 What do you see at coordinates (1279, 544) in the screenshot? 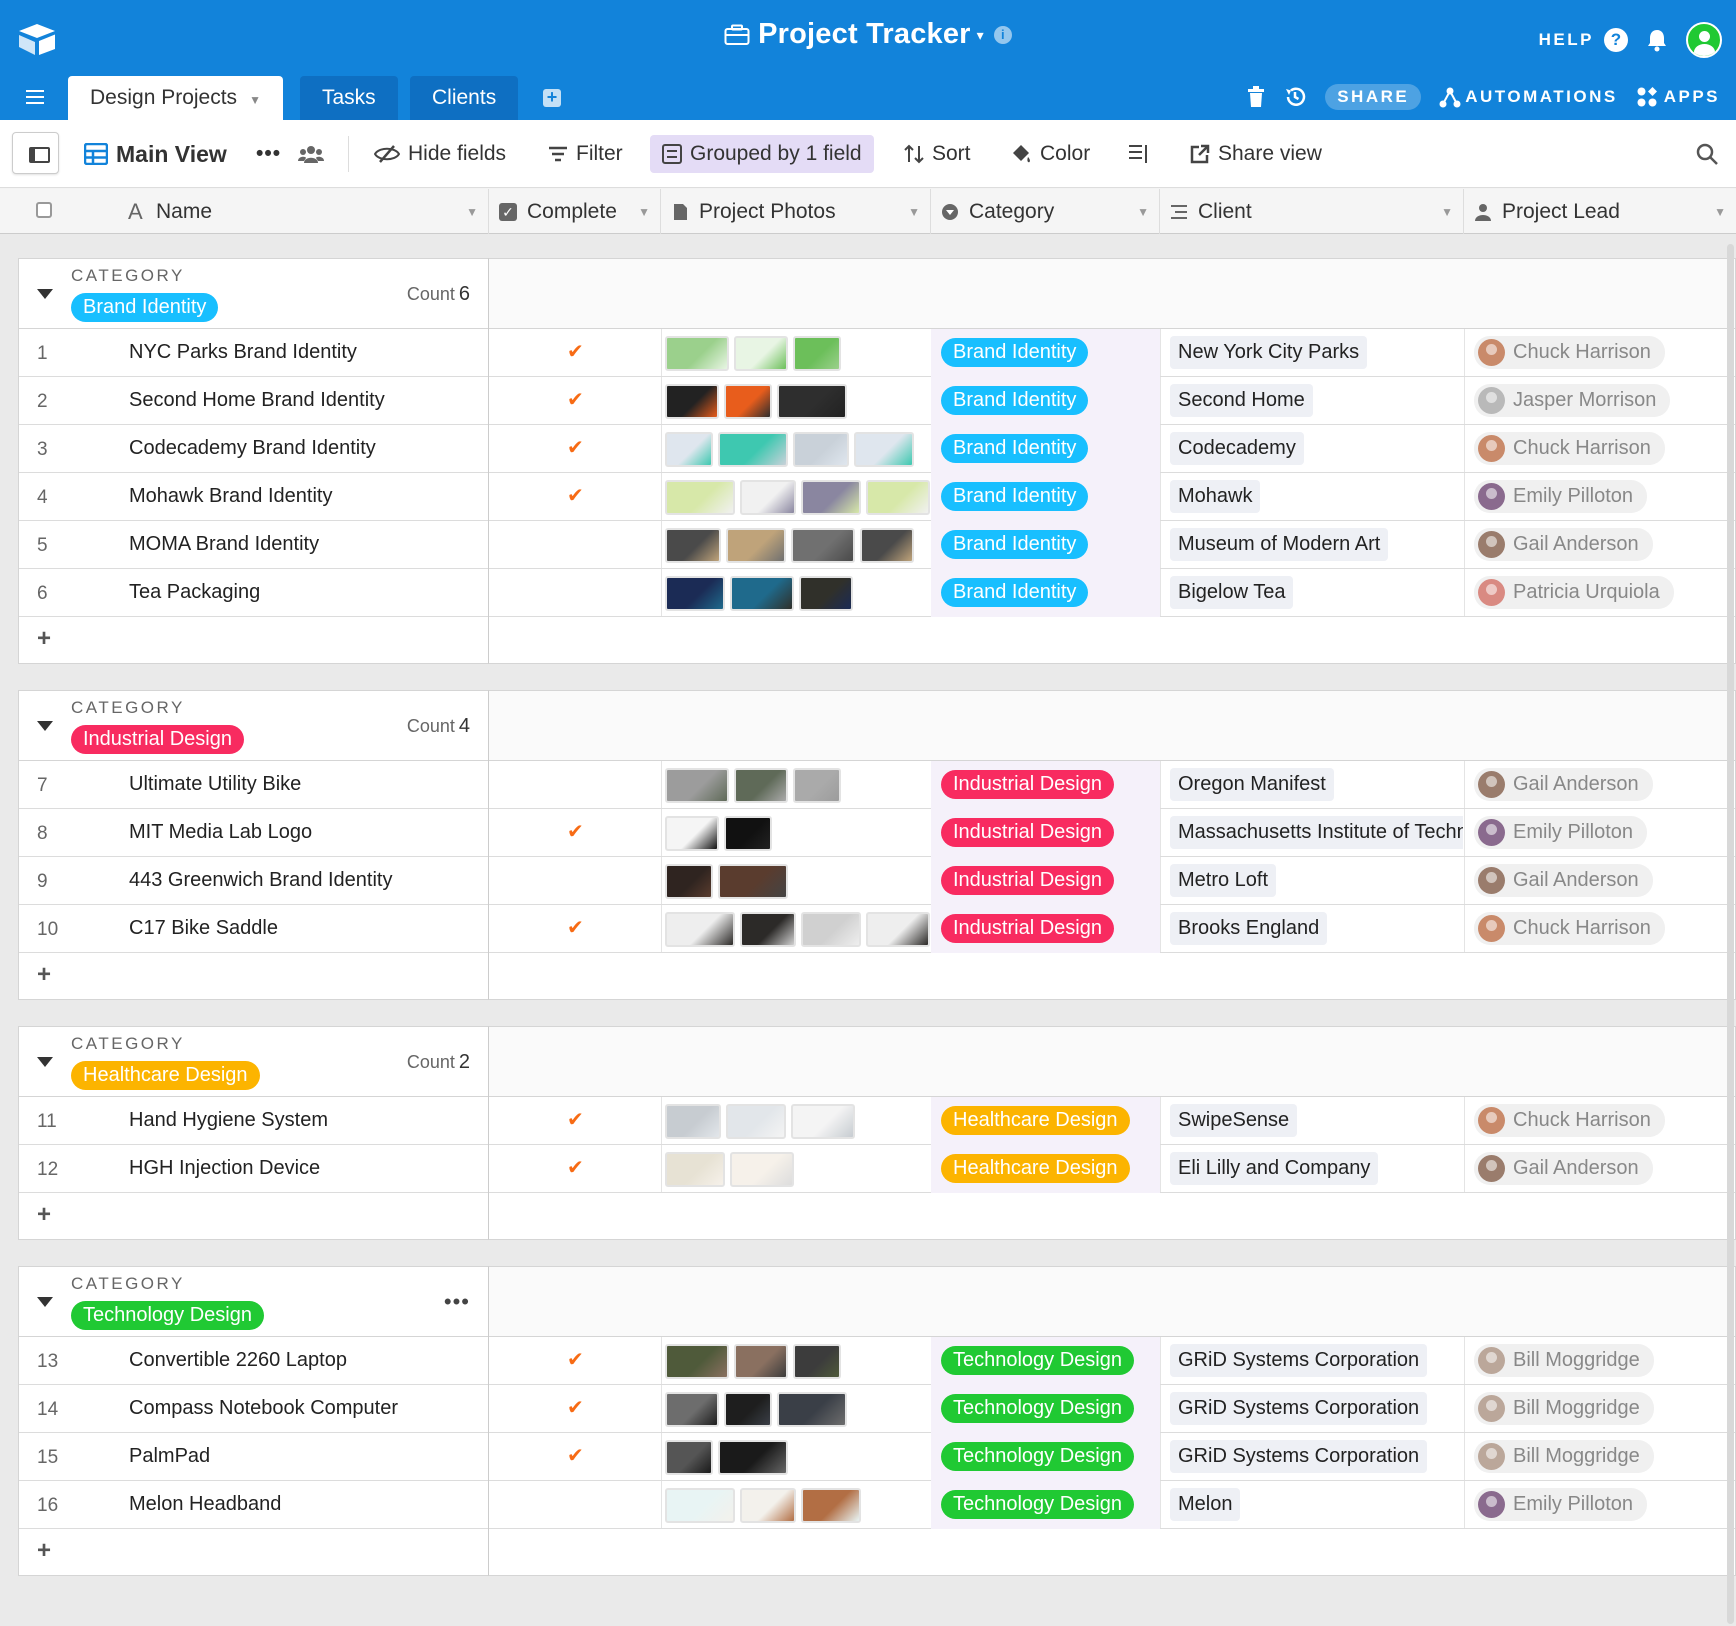
I see `client-link-chip: Museum of Modern Art` at bounding box center [1279, 544].